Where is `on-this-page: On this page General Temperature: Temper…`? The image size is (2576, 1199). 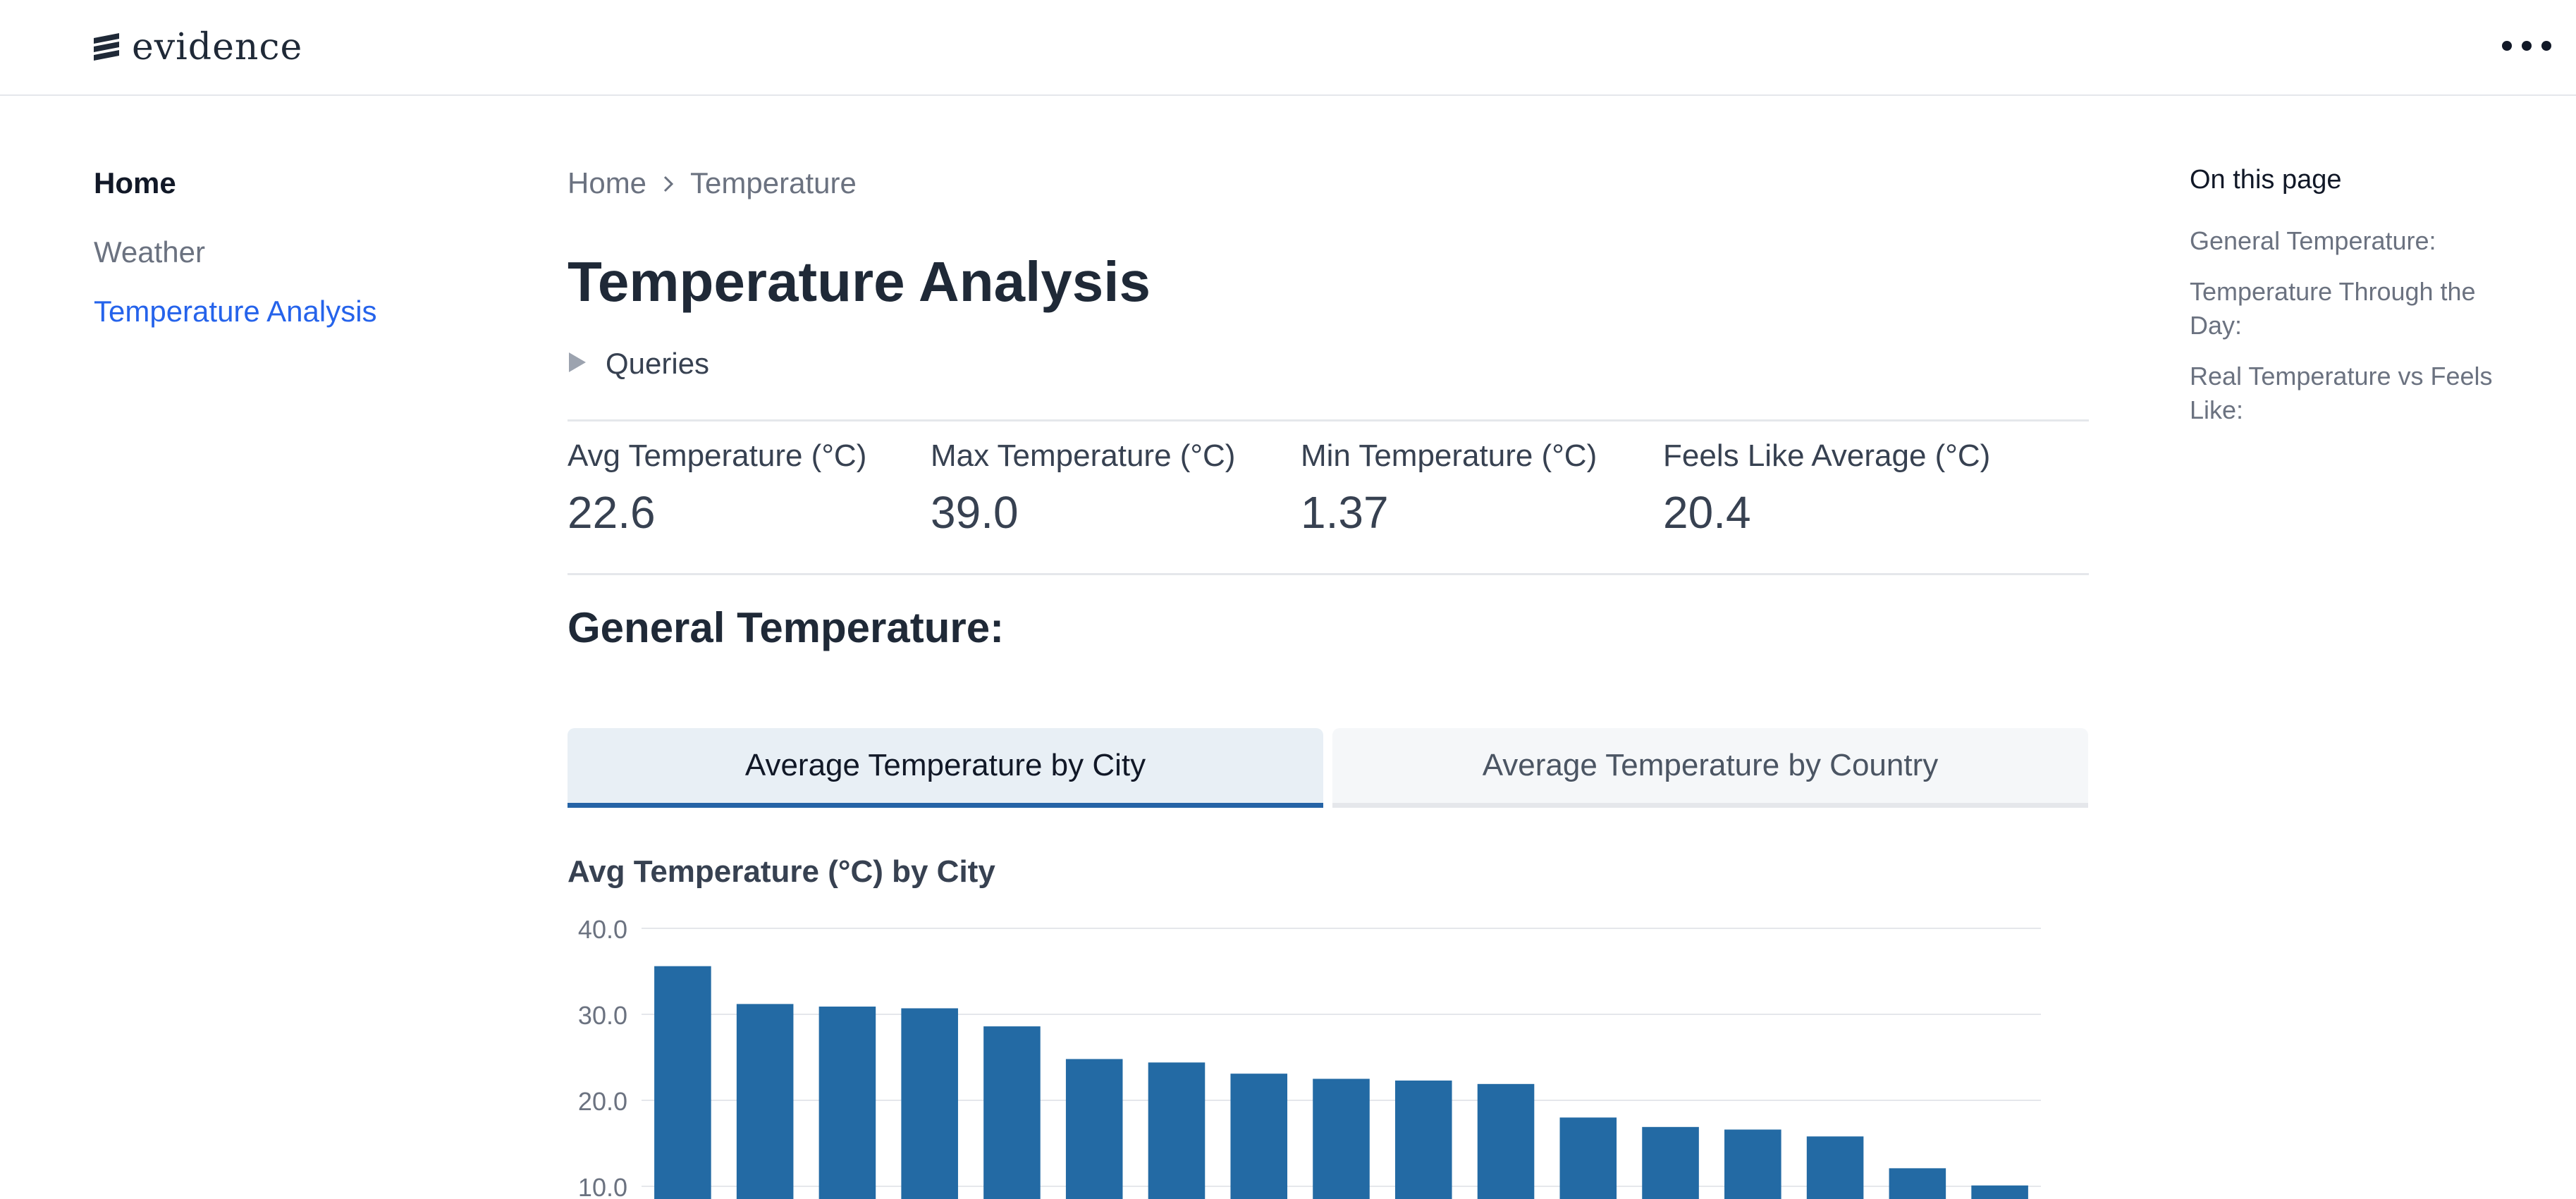 on-this-page: On this page General Temperature: Temper… is located at coordinates (2359, 294).